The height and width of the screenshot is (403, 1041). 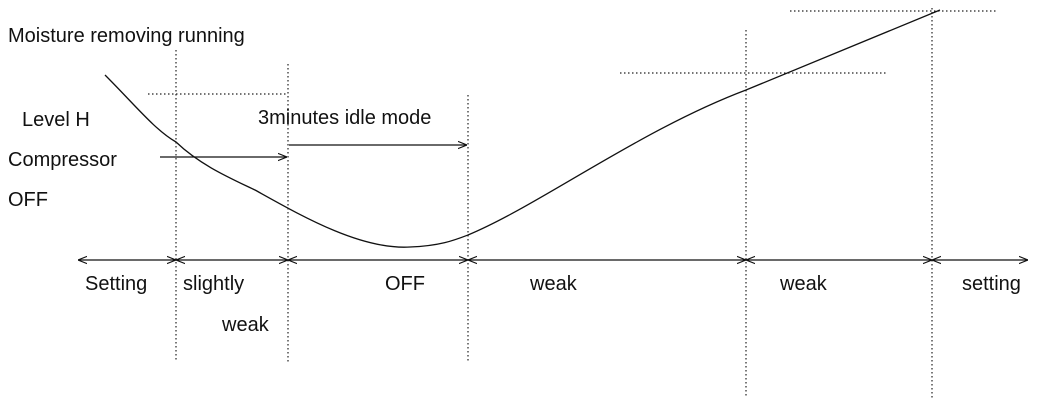 I want to click on segment-label: OFF, so click(x=405, y=284).